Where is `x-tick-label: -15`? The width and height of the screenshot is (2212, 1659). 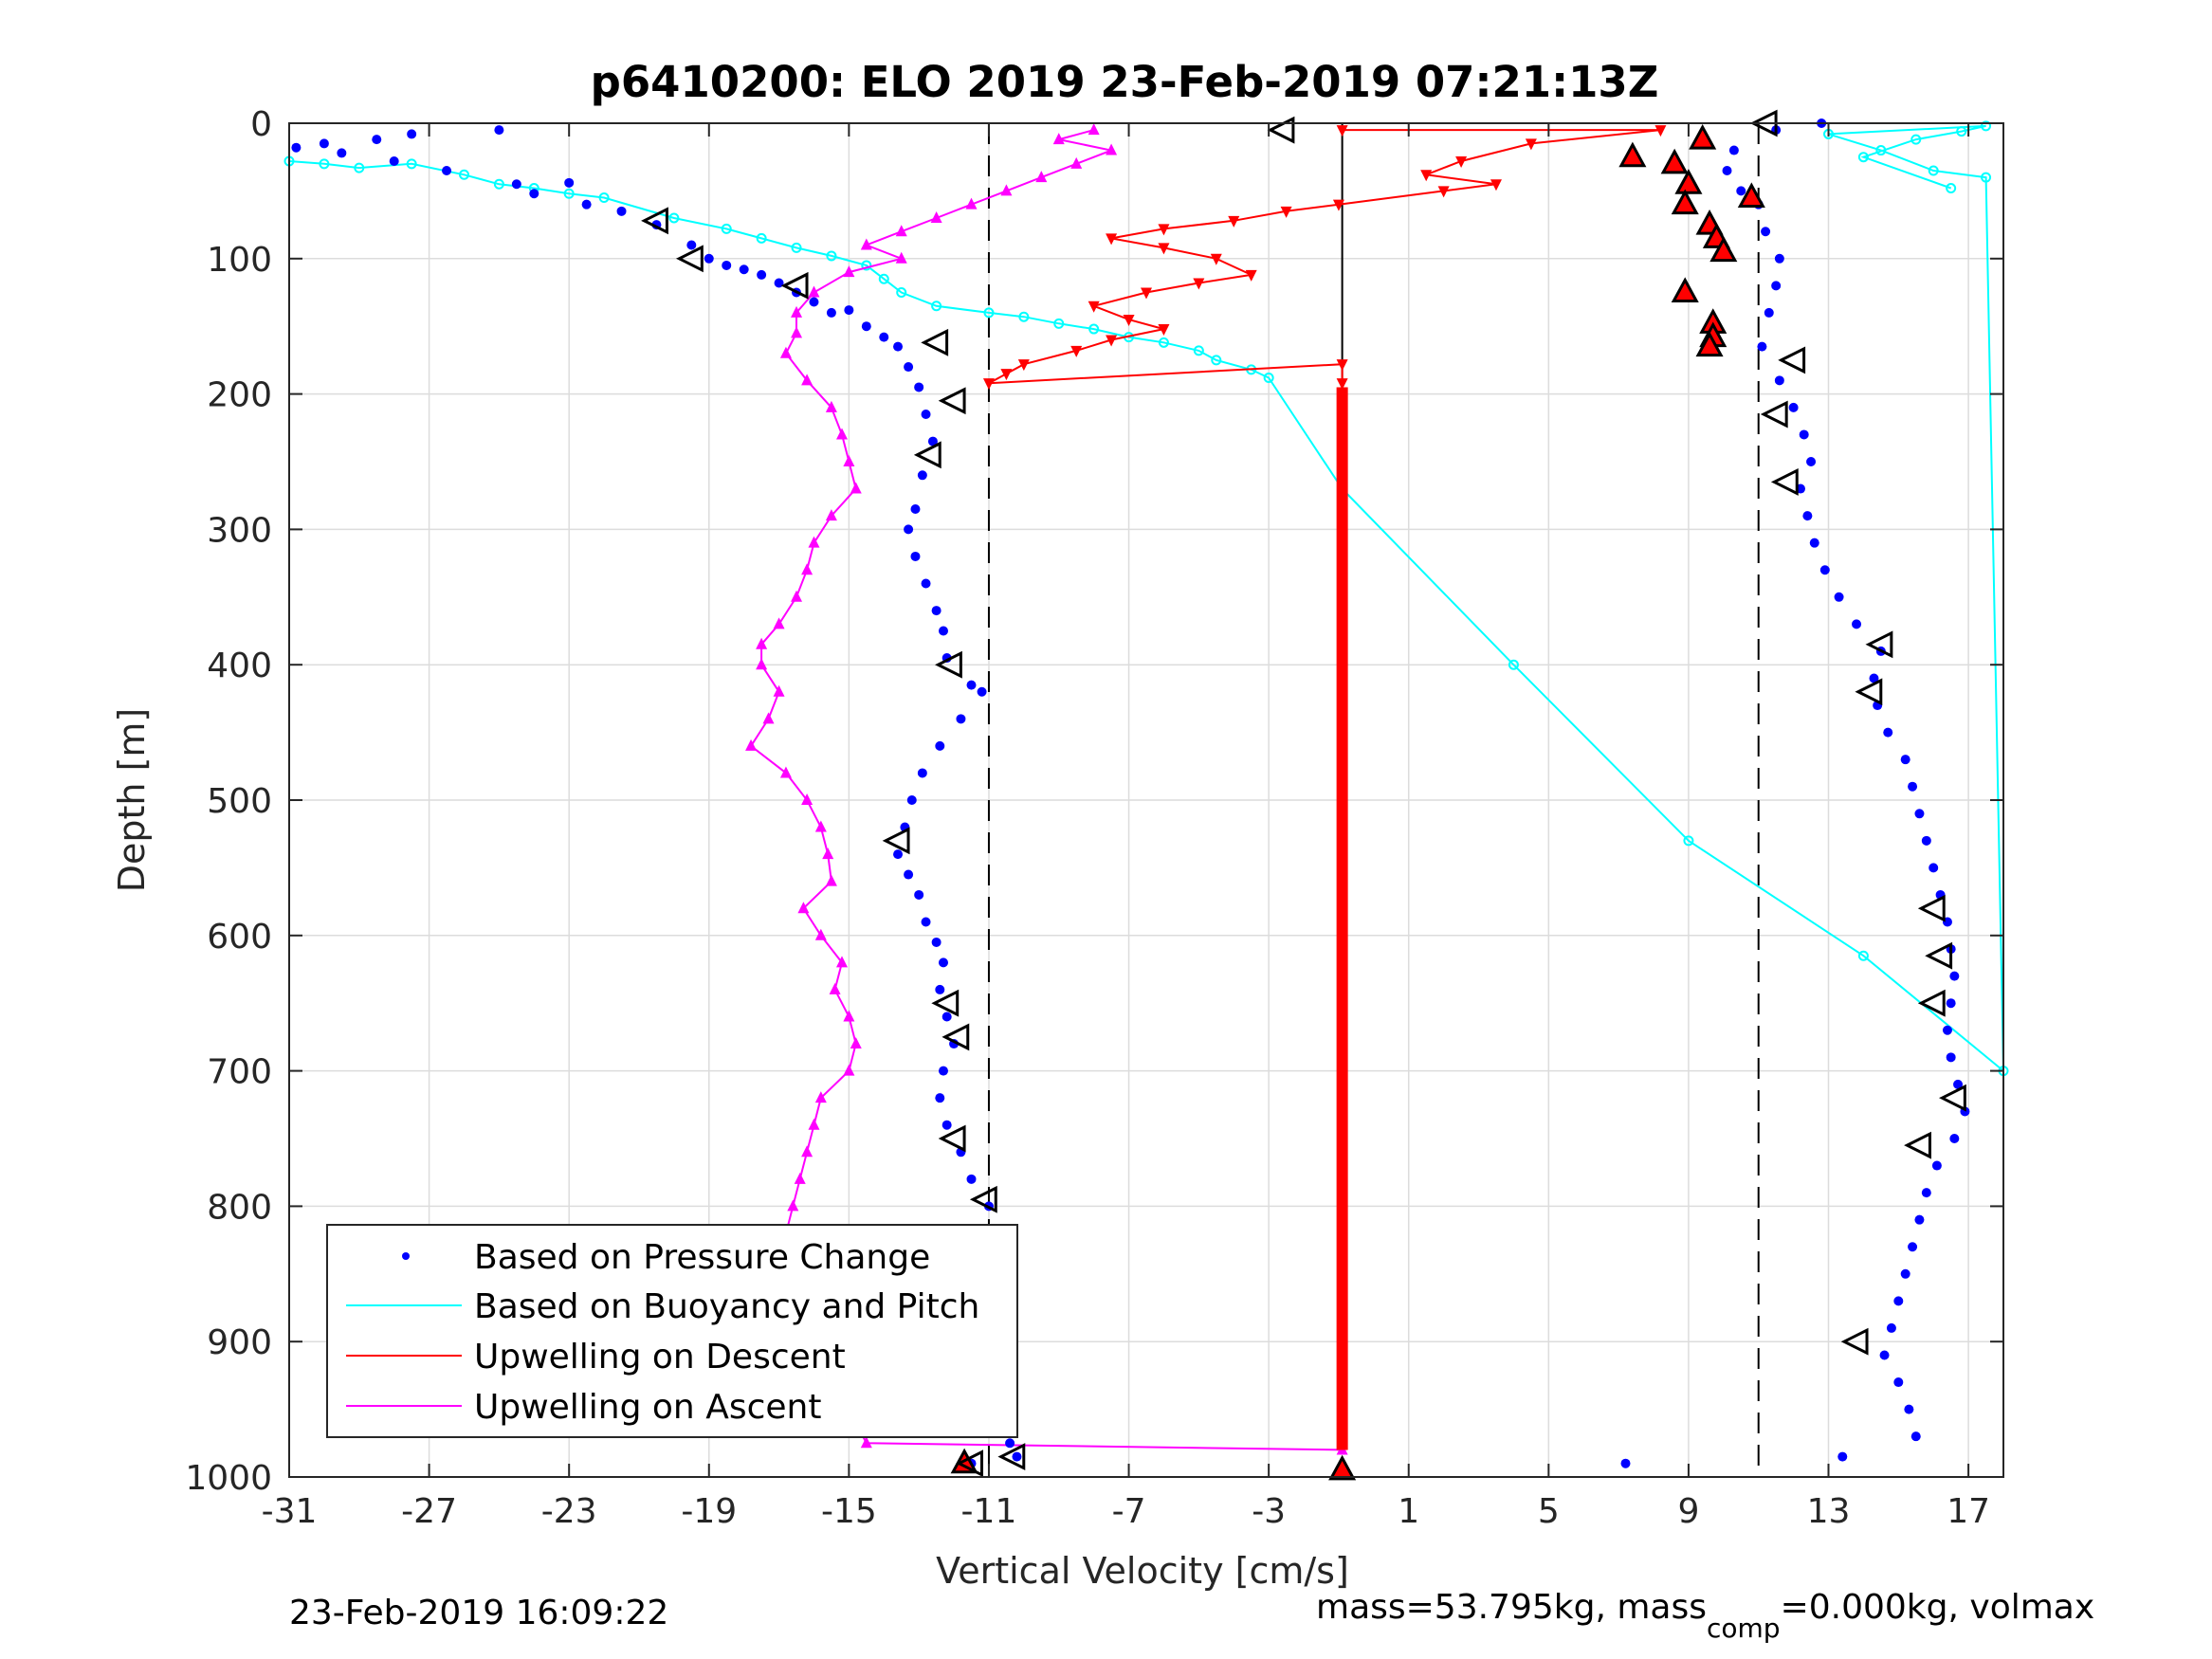
x-tick-label: -15 is located at coordinates (849, 1511).